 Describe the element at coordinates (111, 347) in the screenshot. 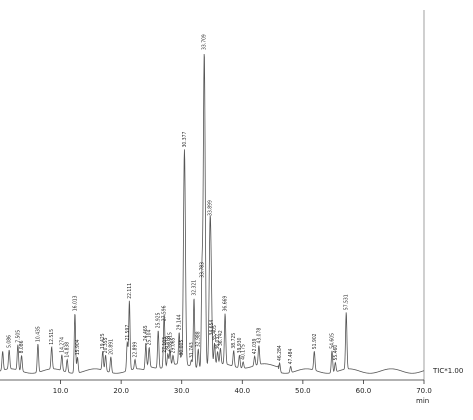

I see `peak-label: 20.891` at that location.